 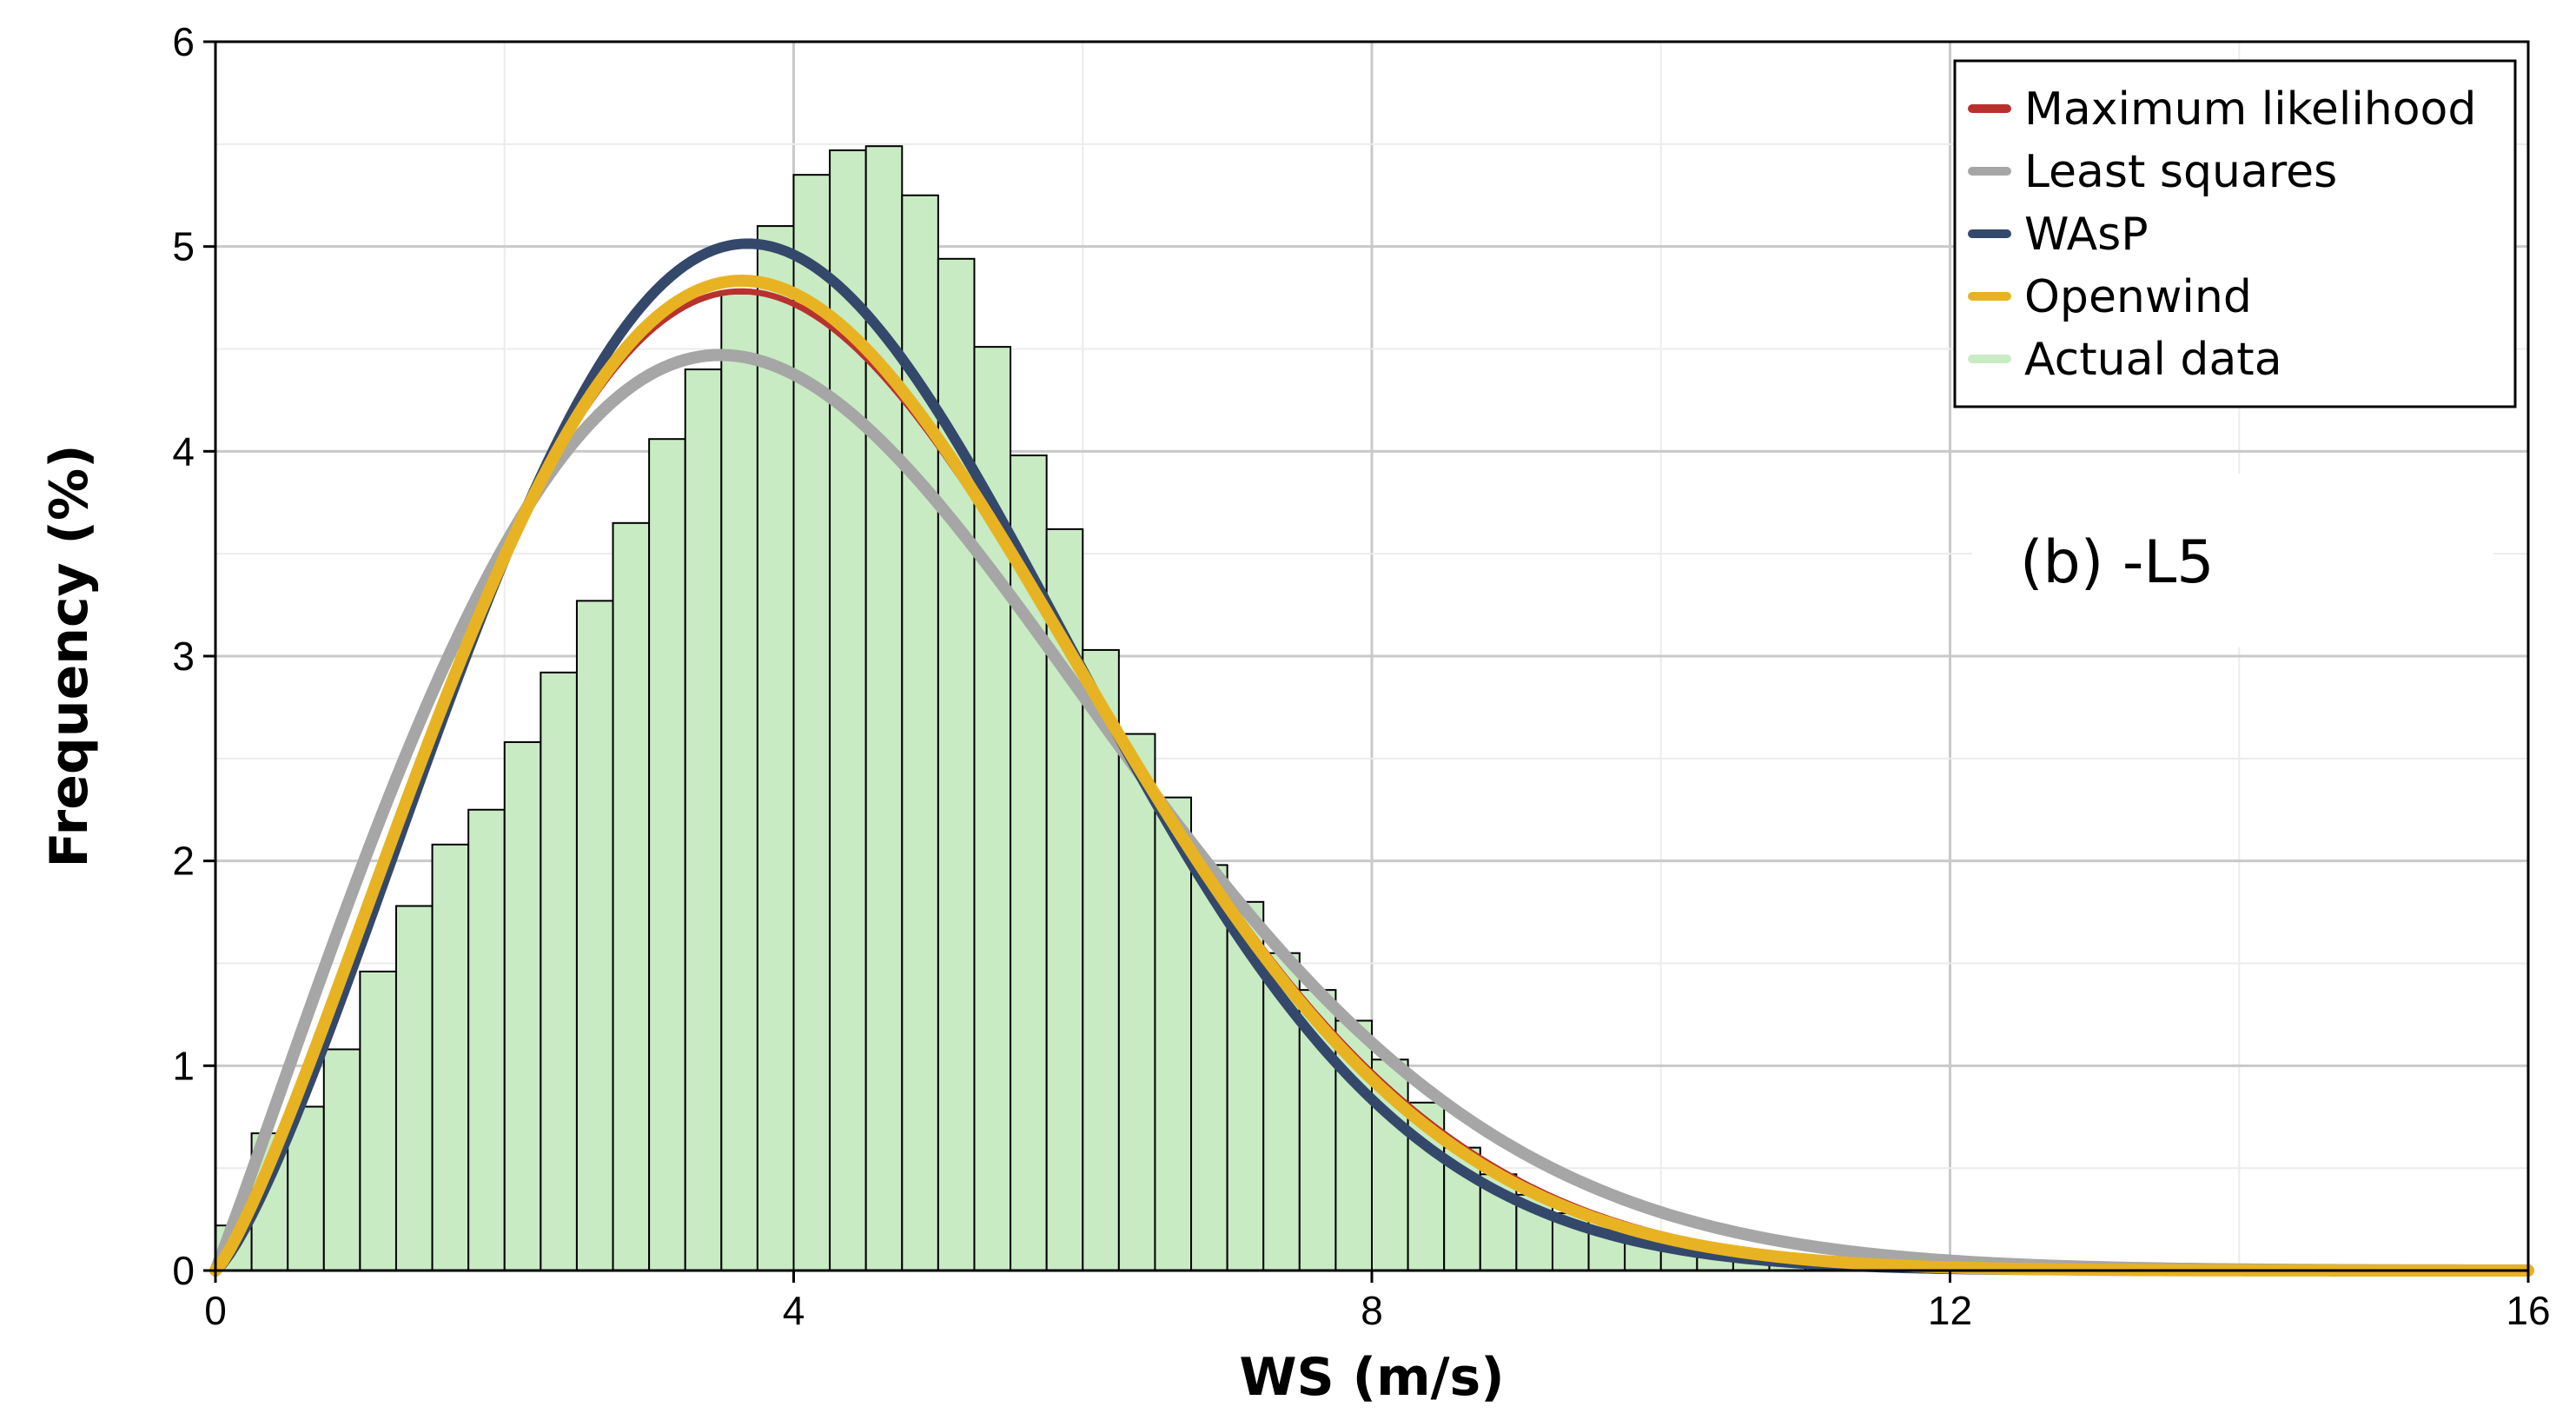 What do you see at coordinates (183, 656) in the screenshot?
I see `y-tick-label: 3` at bounding box center [183, 656].